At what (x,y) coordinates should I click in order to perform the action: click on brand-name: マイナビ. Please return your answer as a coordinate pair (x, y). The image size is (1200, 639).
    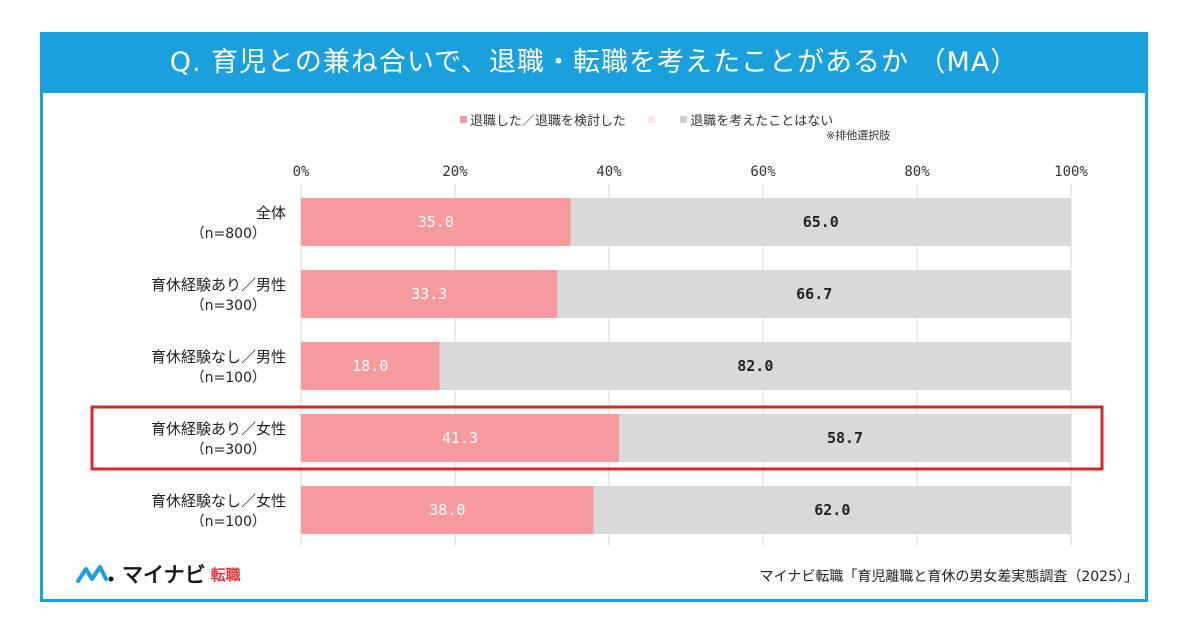
    Looking at the image, I should click on (164, 575).